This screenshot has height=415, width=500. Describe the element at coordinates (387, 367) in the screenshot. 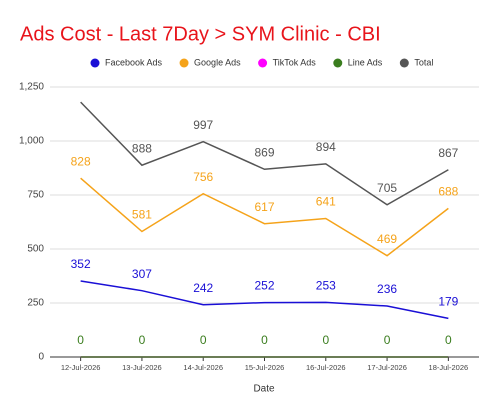

I see `x-tick-label: 17-Jul-2026` at that location.